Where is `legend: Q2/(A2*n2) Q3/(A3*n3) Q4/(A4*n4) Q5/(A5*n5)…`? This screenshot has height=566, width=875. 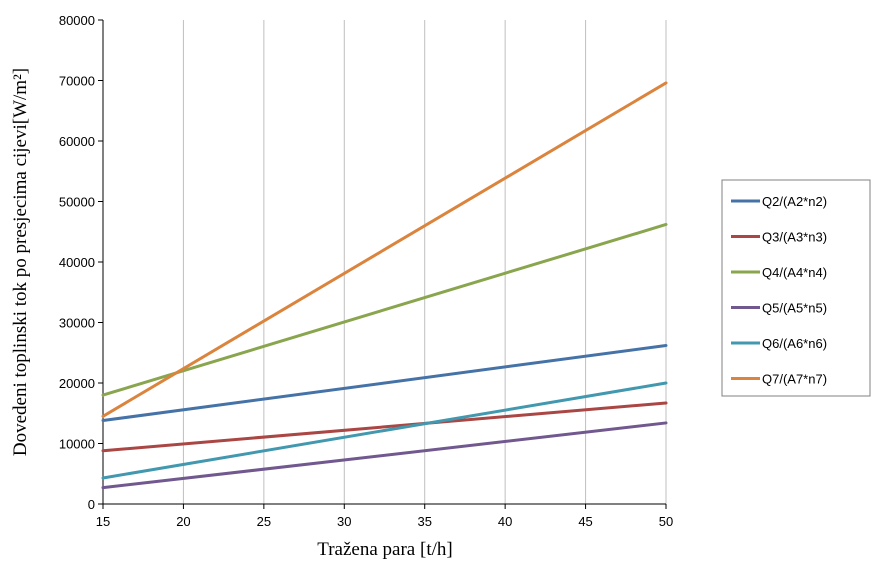
legend: Q2/(A2*n2) Q3/(A3*n3) Q4/(A4*n4) Q5/(A5*n5)… is located at coordinates (796, 288).